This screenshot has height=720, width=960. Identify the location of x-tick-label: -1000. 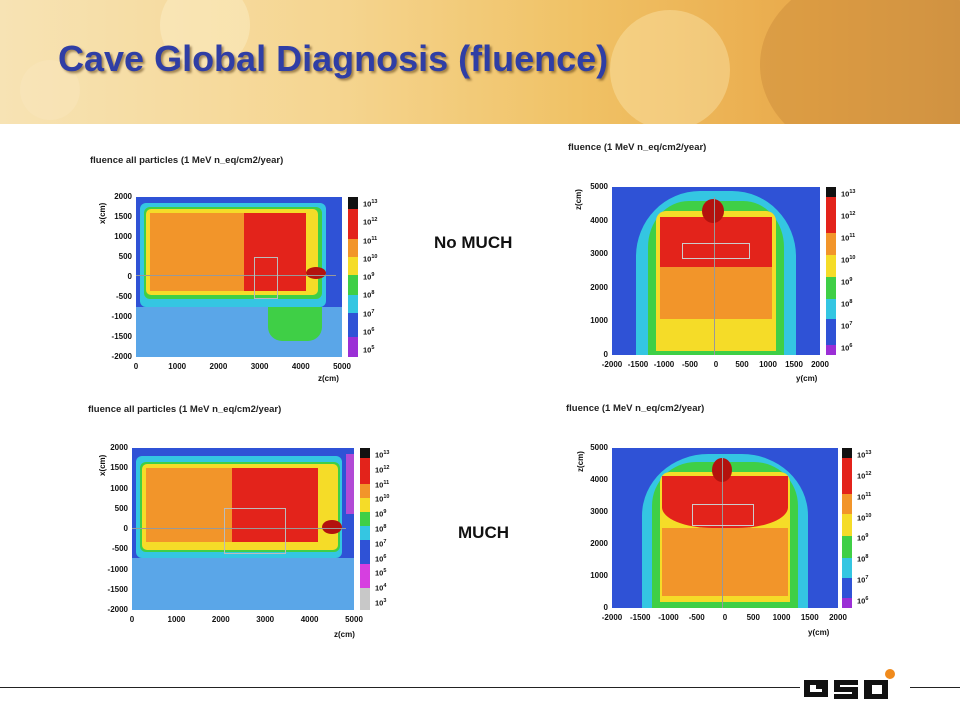
(664, 364).